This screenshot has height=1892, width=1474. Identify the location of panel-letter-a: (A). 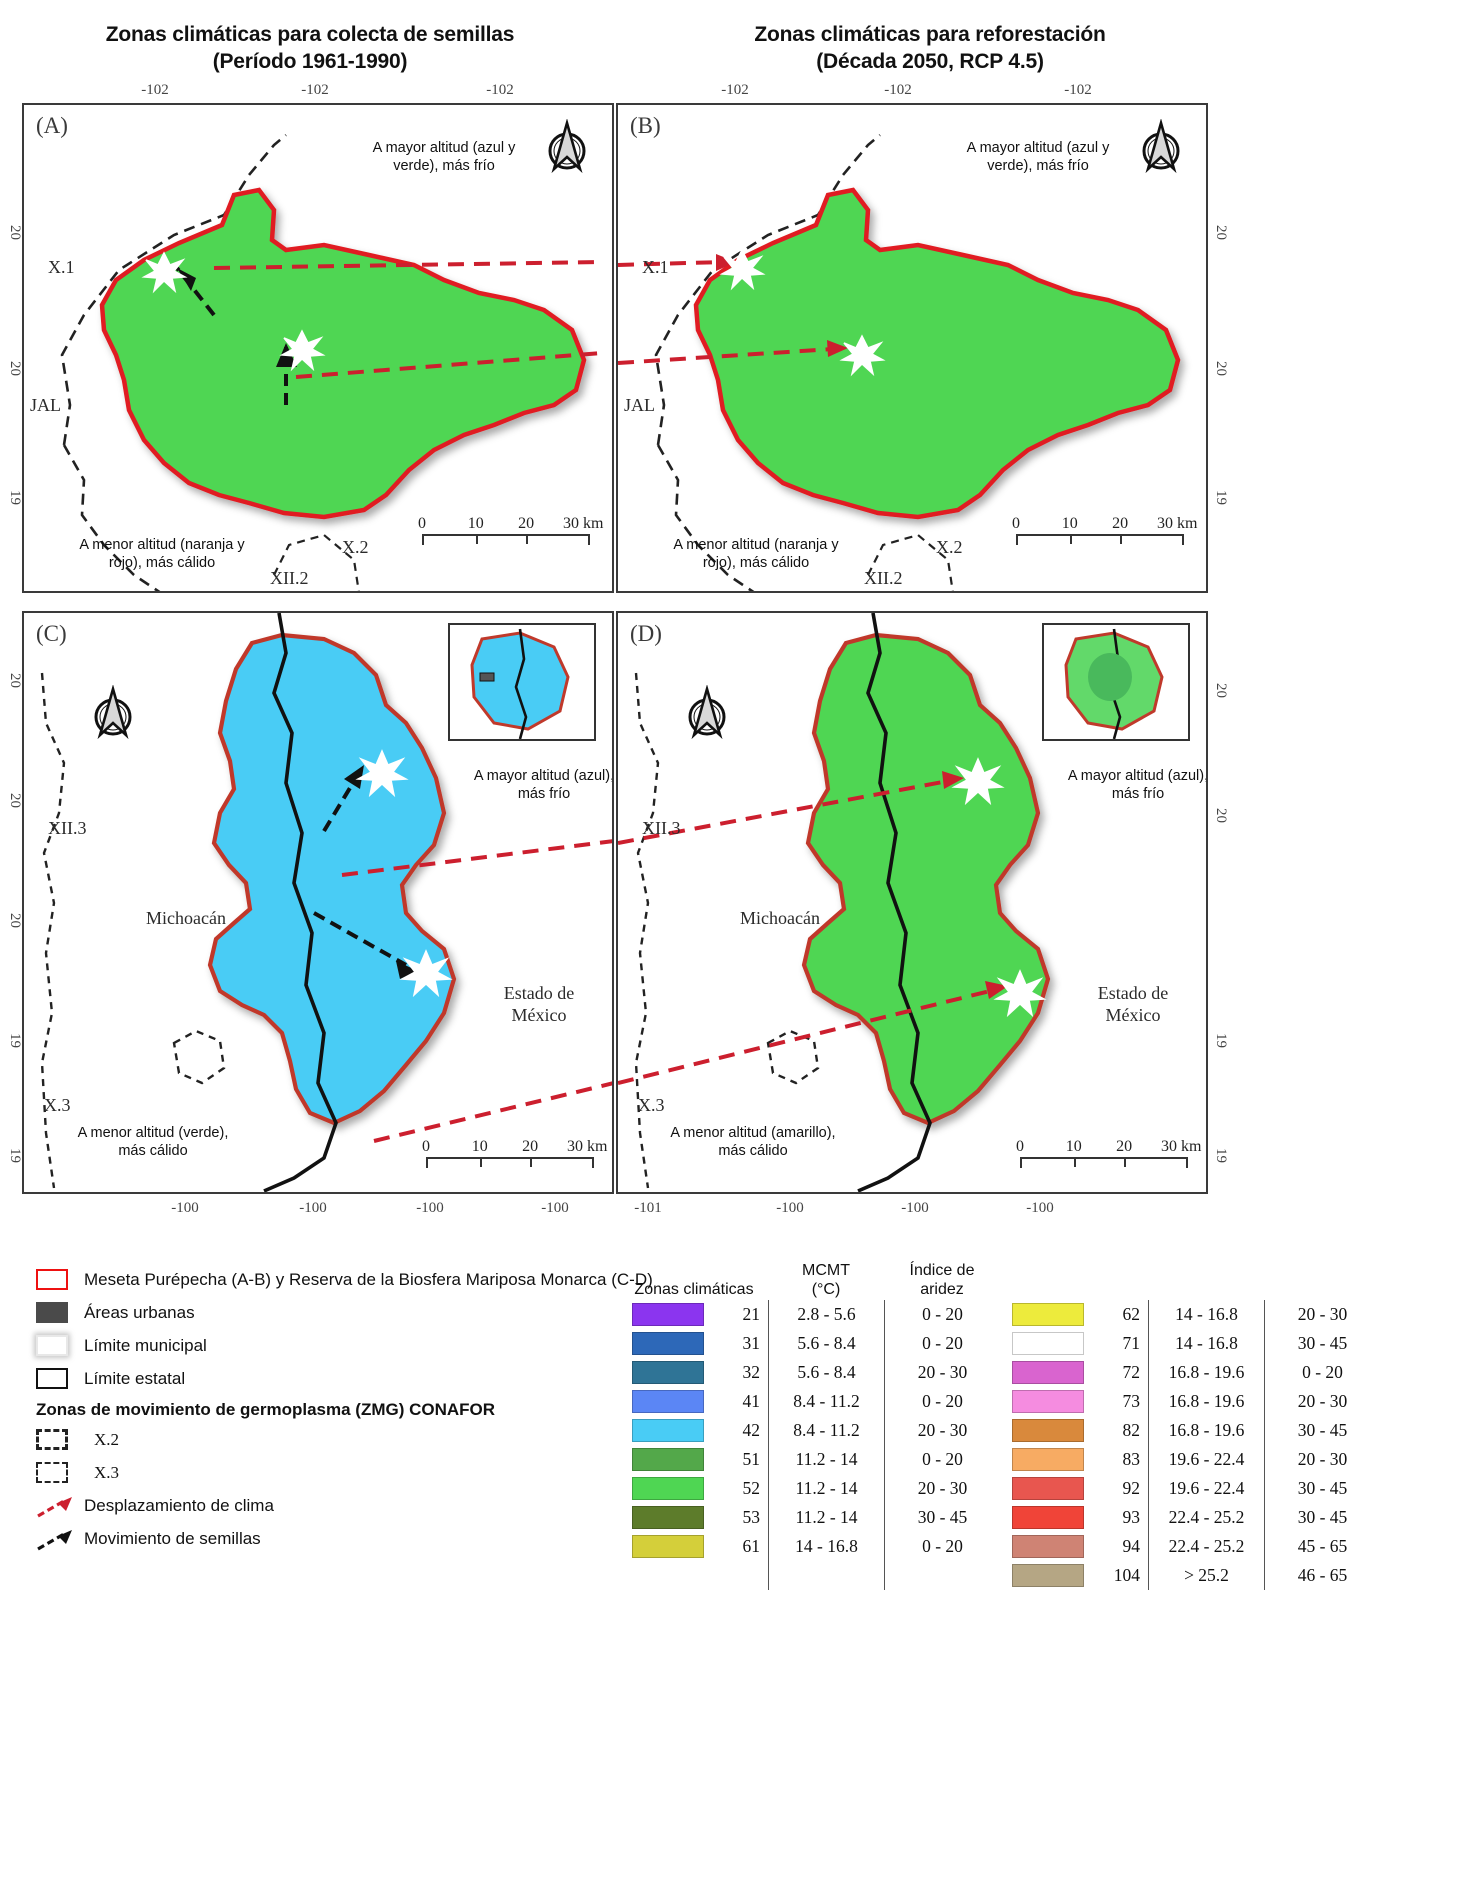
(52, 125).